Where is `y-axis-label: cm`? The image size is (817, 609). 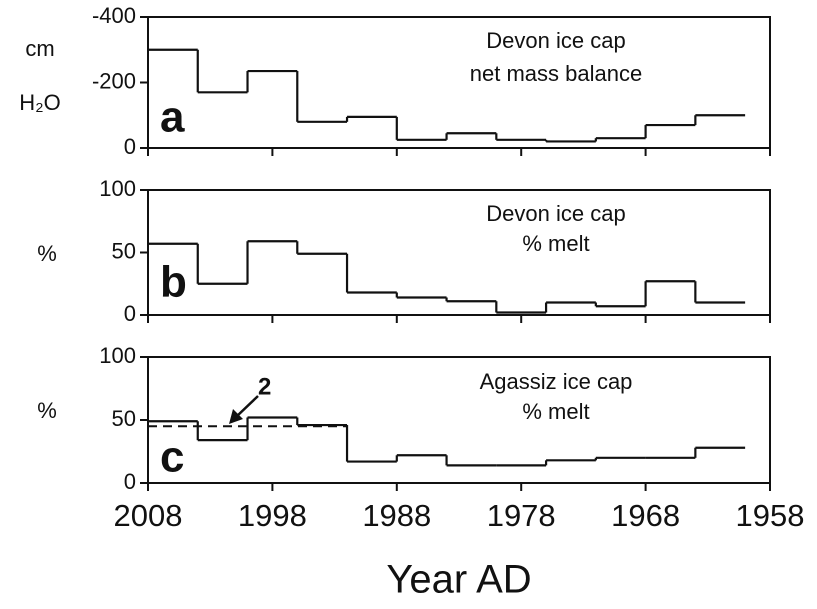
y-axis-label: cm is located at coordinates (39, 48).